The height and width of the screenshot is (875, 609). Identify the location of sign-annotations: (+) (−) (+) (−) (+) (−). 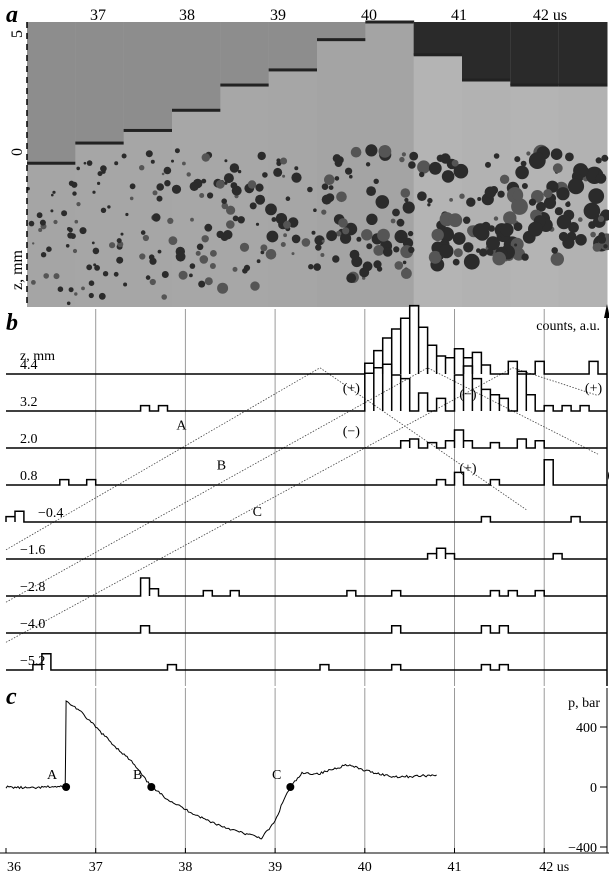
(476, 432).